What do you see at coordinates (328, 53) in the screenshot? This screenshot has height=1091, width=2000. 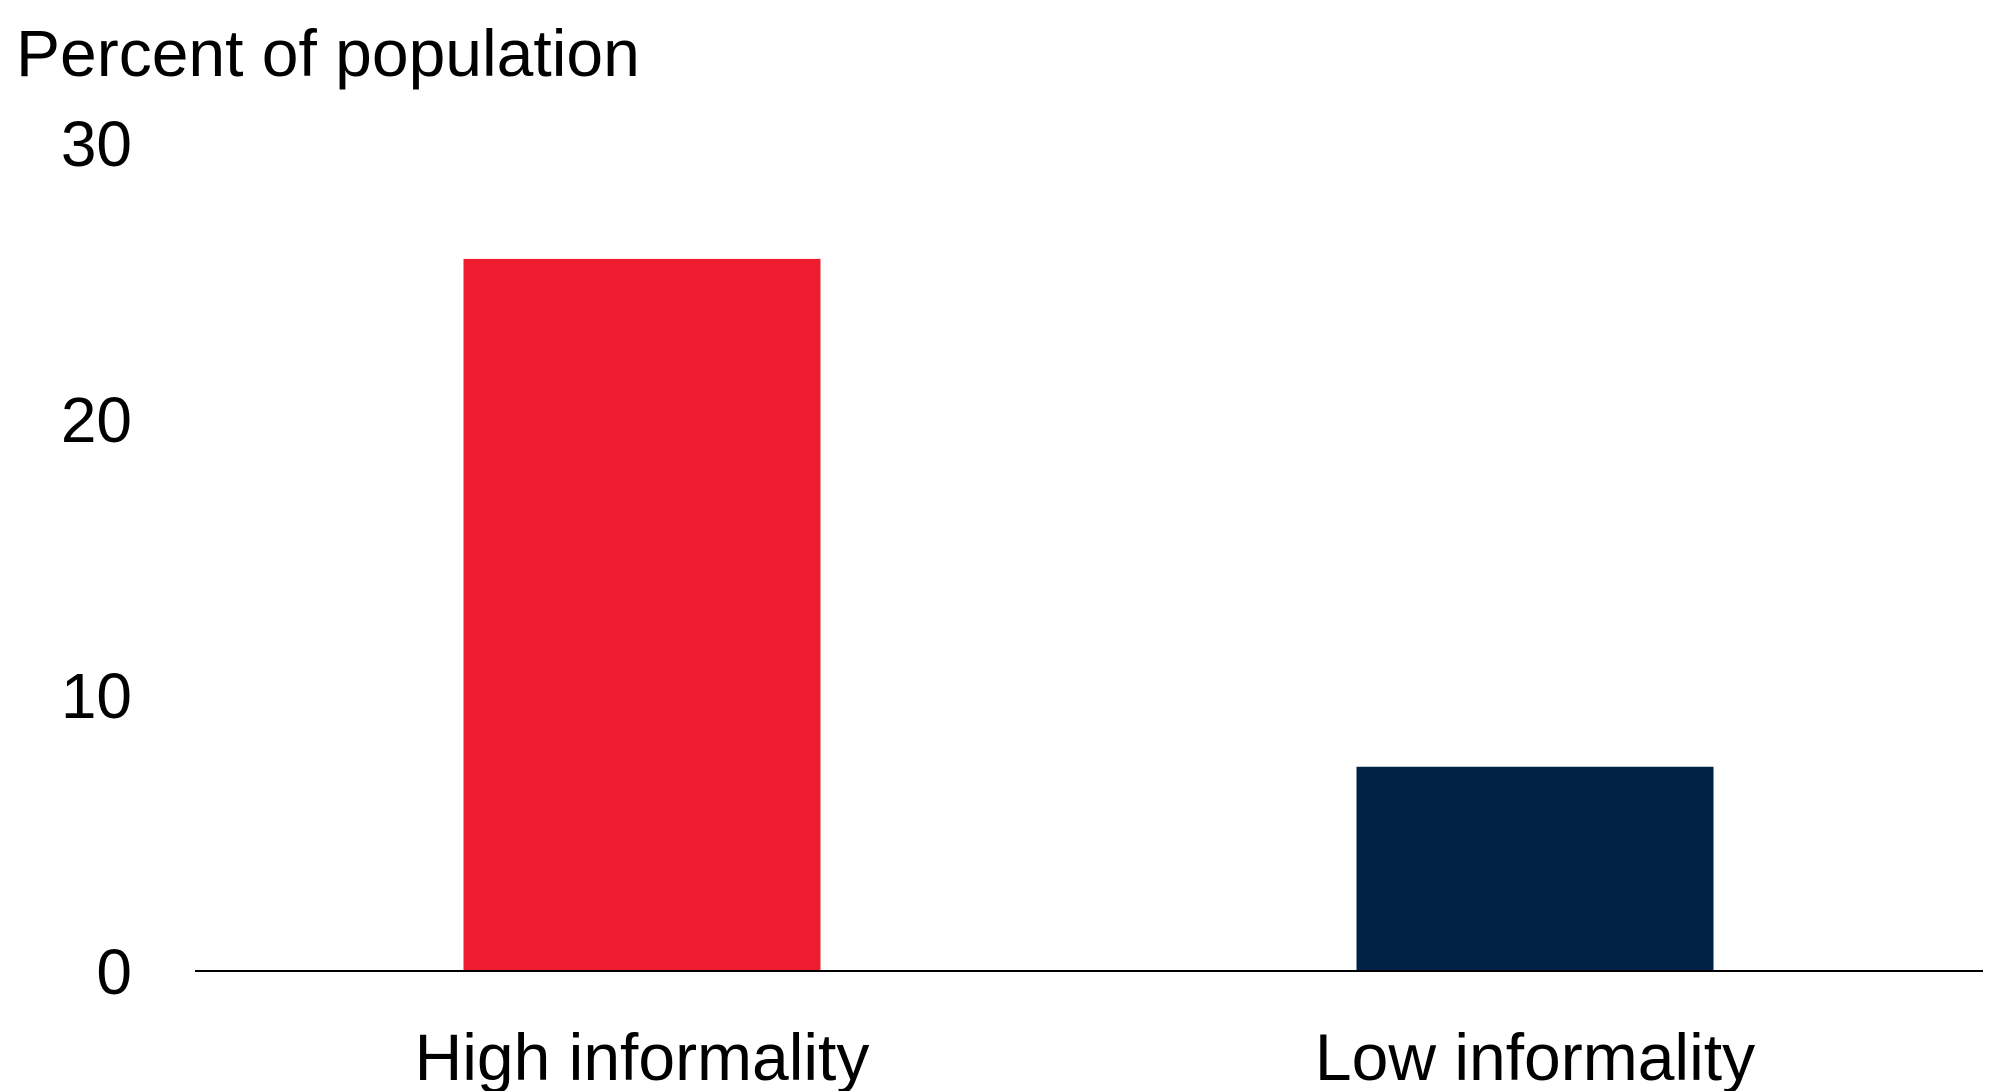 I see `y-axis-title: Percent of population` at bounding box center [328, 53].